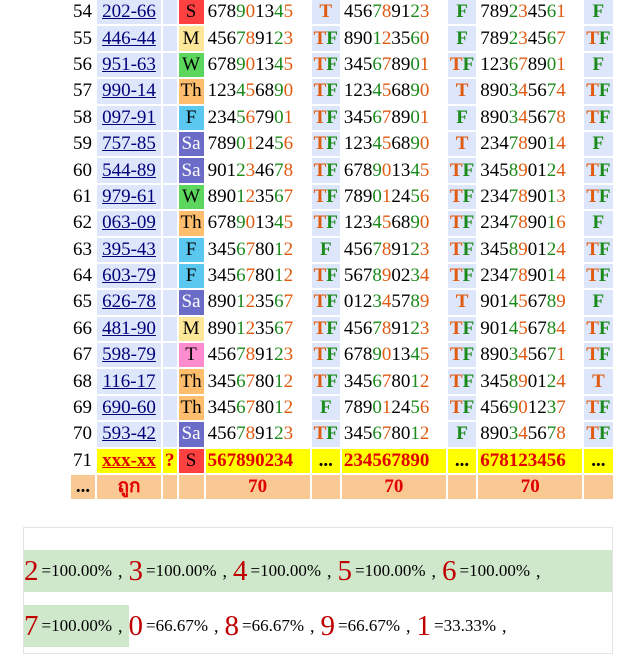 The image size is (625, 657). Describe the element at coordinates (257, 355) in the screenshot. I see `digits-cell: 456789123` at that location.